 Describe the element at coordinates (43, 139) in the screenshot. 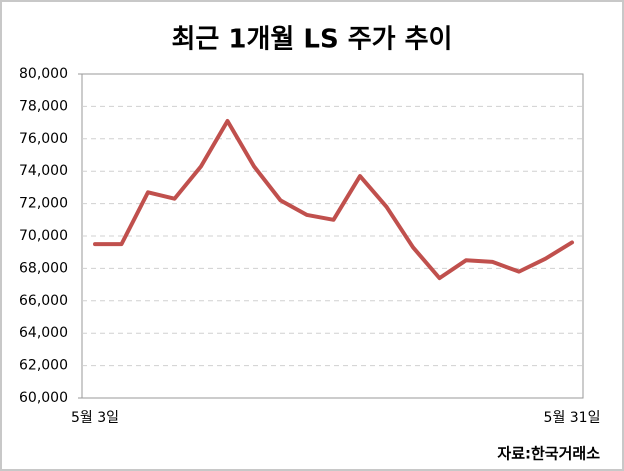

I see `y-tick-label: 76,000` at that location.